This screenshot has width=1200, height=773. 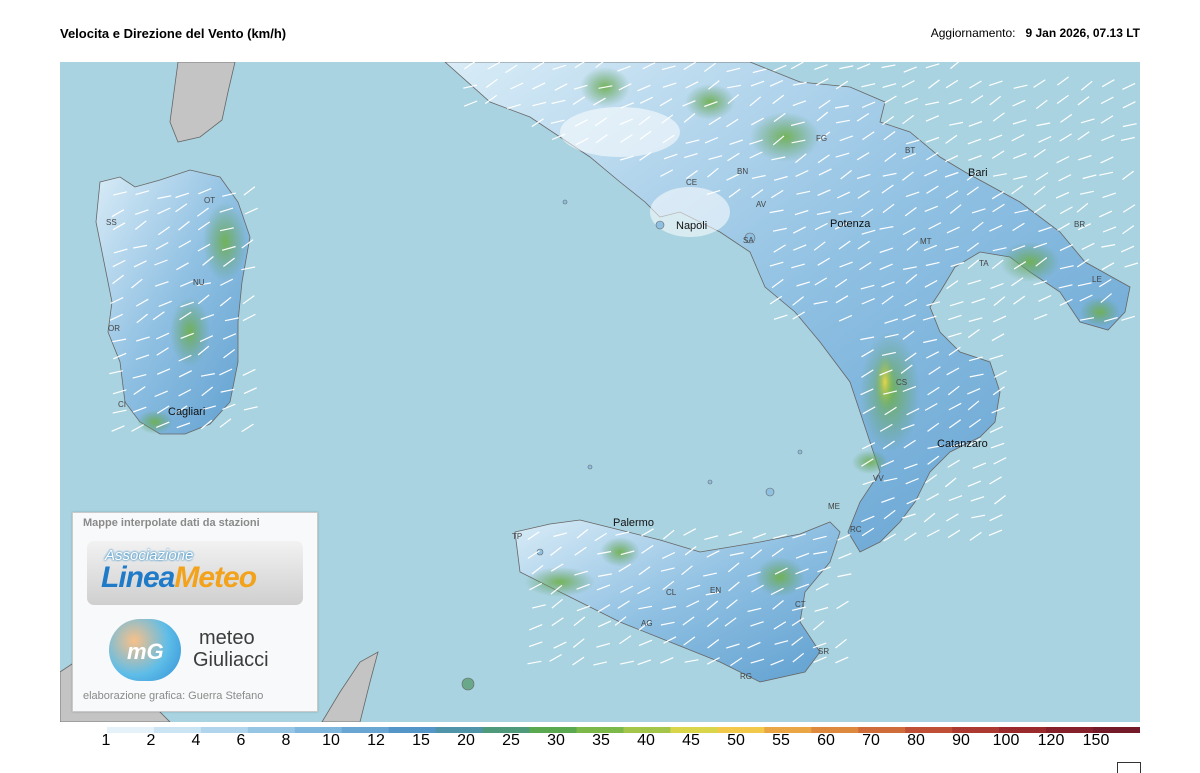 I want to click on legend-label: 50, so click(x=736, y=740).